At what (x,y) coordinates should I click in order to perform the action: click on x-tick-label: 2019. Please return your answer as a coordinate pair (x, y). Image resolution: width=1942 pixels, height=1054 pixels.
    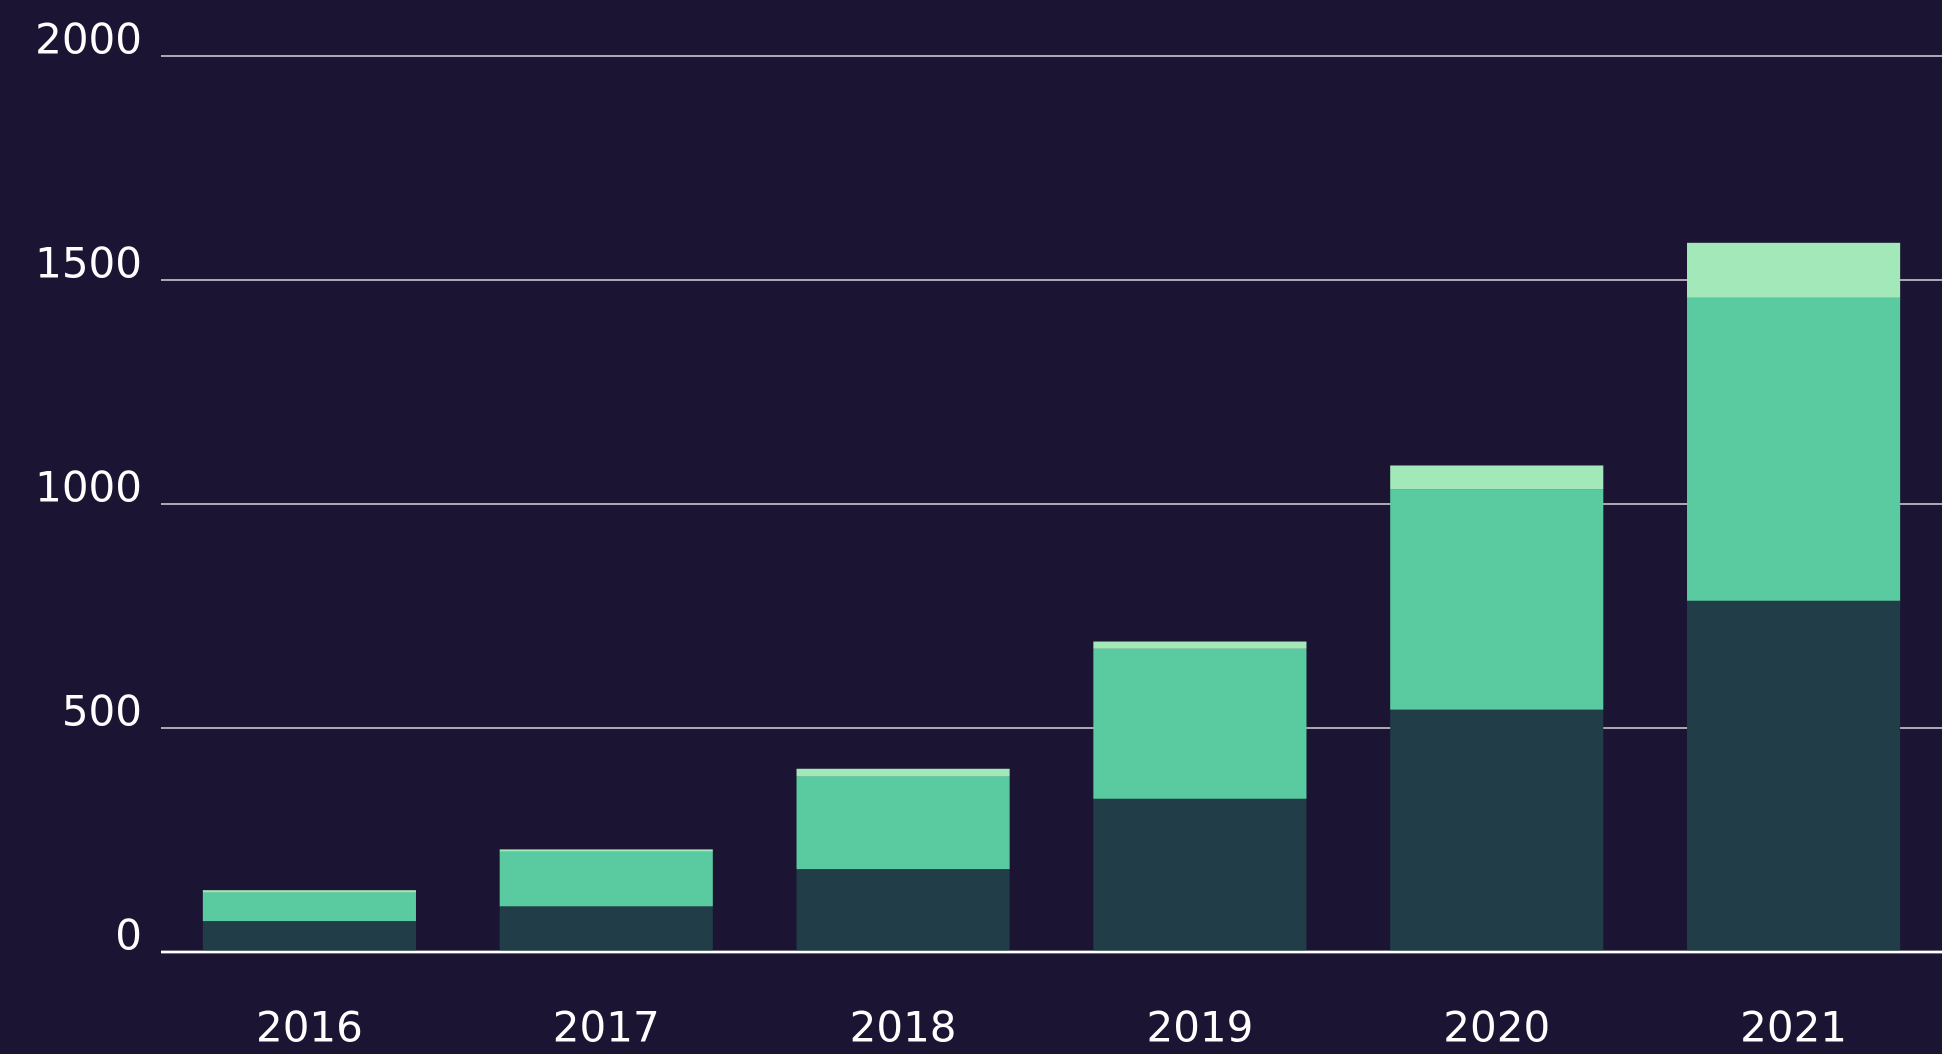
    Looking at the image, I should click on (1199, 1027).